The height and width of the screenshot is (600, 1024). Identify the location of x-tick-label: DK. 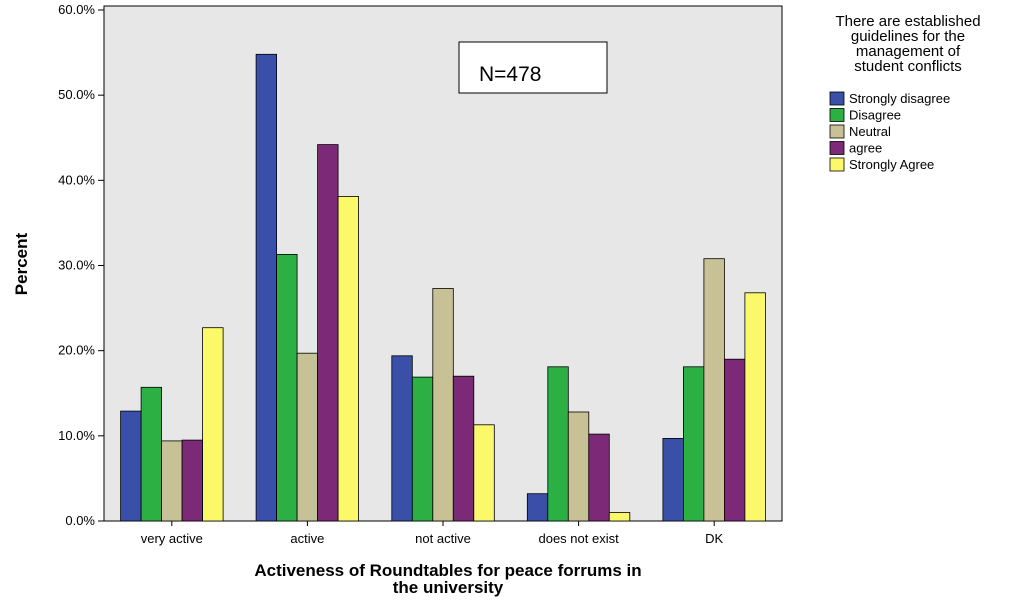
(714, 538).